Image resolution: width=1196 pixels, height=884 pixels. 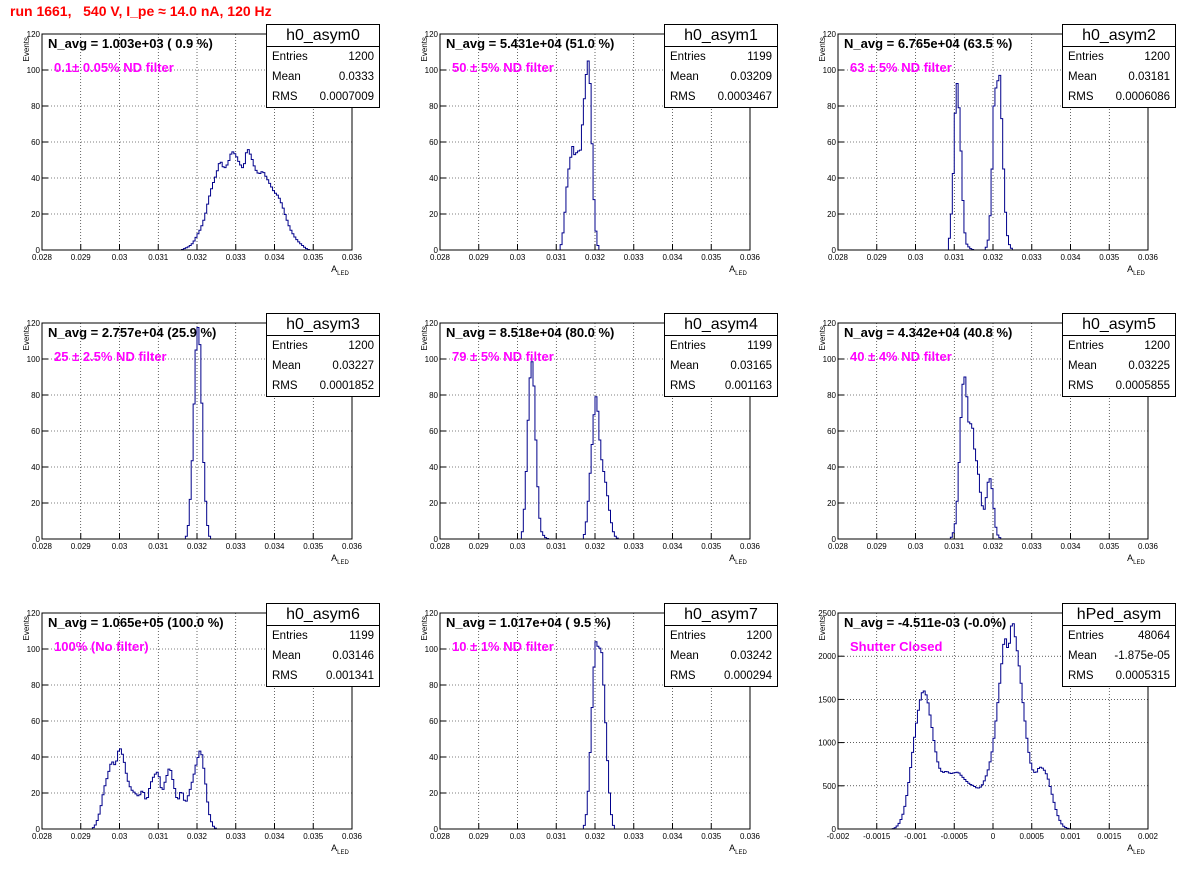 What do you see at coordinates (928, 43) in the screenshot?
I see `n-avg-label: N_avg = 6.765e+04 (63.5 %)` at bounding box center [928, 43].